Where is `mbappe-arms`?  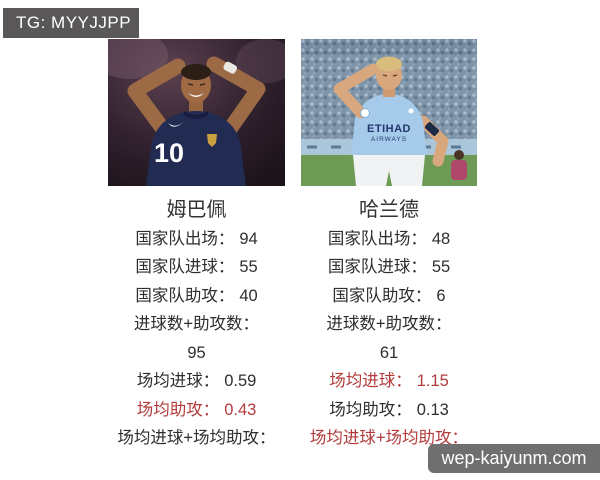 mbappe-arms is located at coordinates (196, 96).